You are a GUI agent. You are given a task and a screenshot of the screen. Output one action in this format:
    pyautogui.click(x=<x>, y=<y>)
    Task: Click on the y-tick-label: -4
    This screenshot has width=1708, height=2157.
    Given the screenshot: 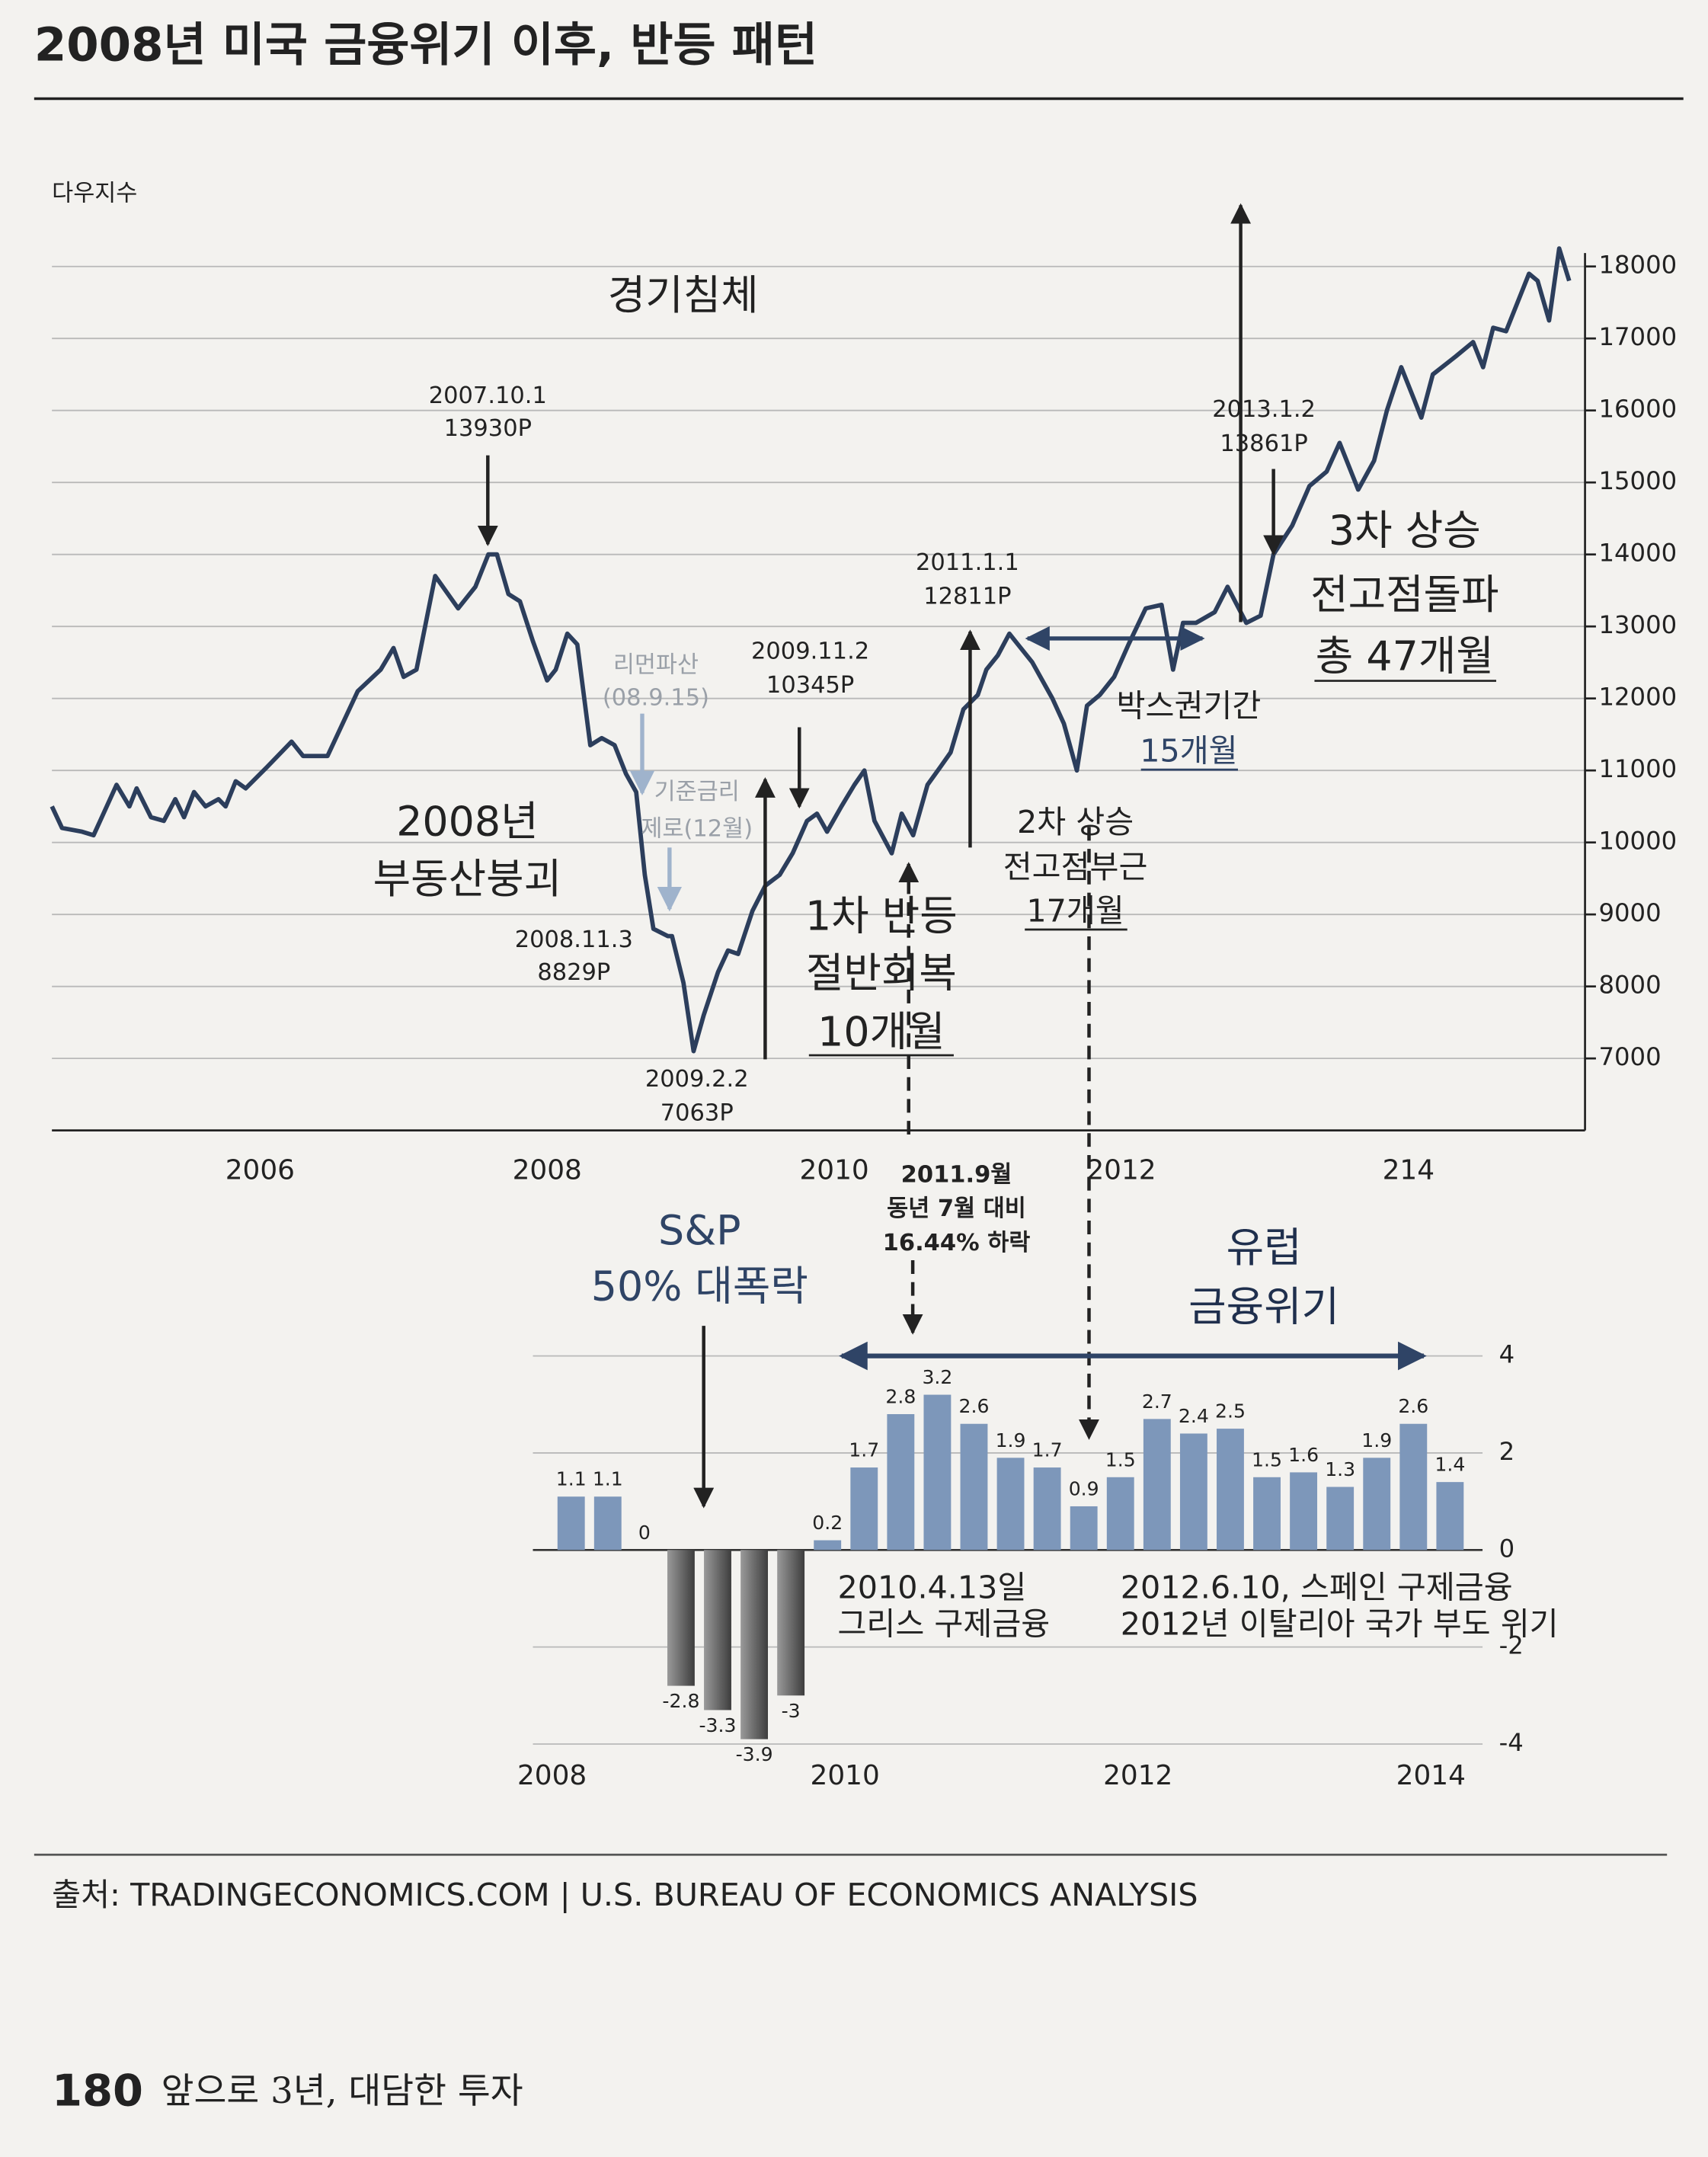 What is the action you would take?
    pyautogui.click(x=1511, y=1742)
    